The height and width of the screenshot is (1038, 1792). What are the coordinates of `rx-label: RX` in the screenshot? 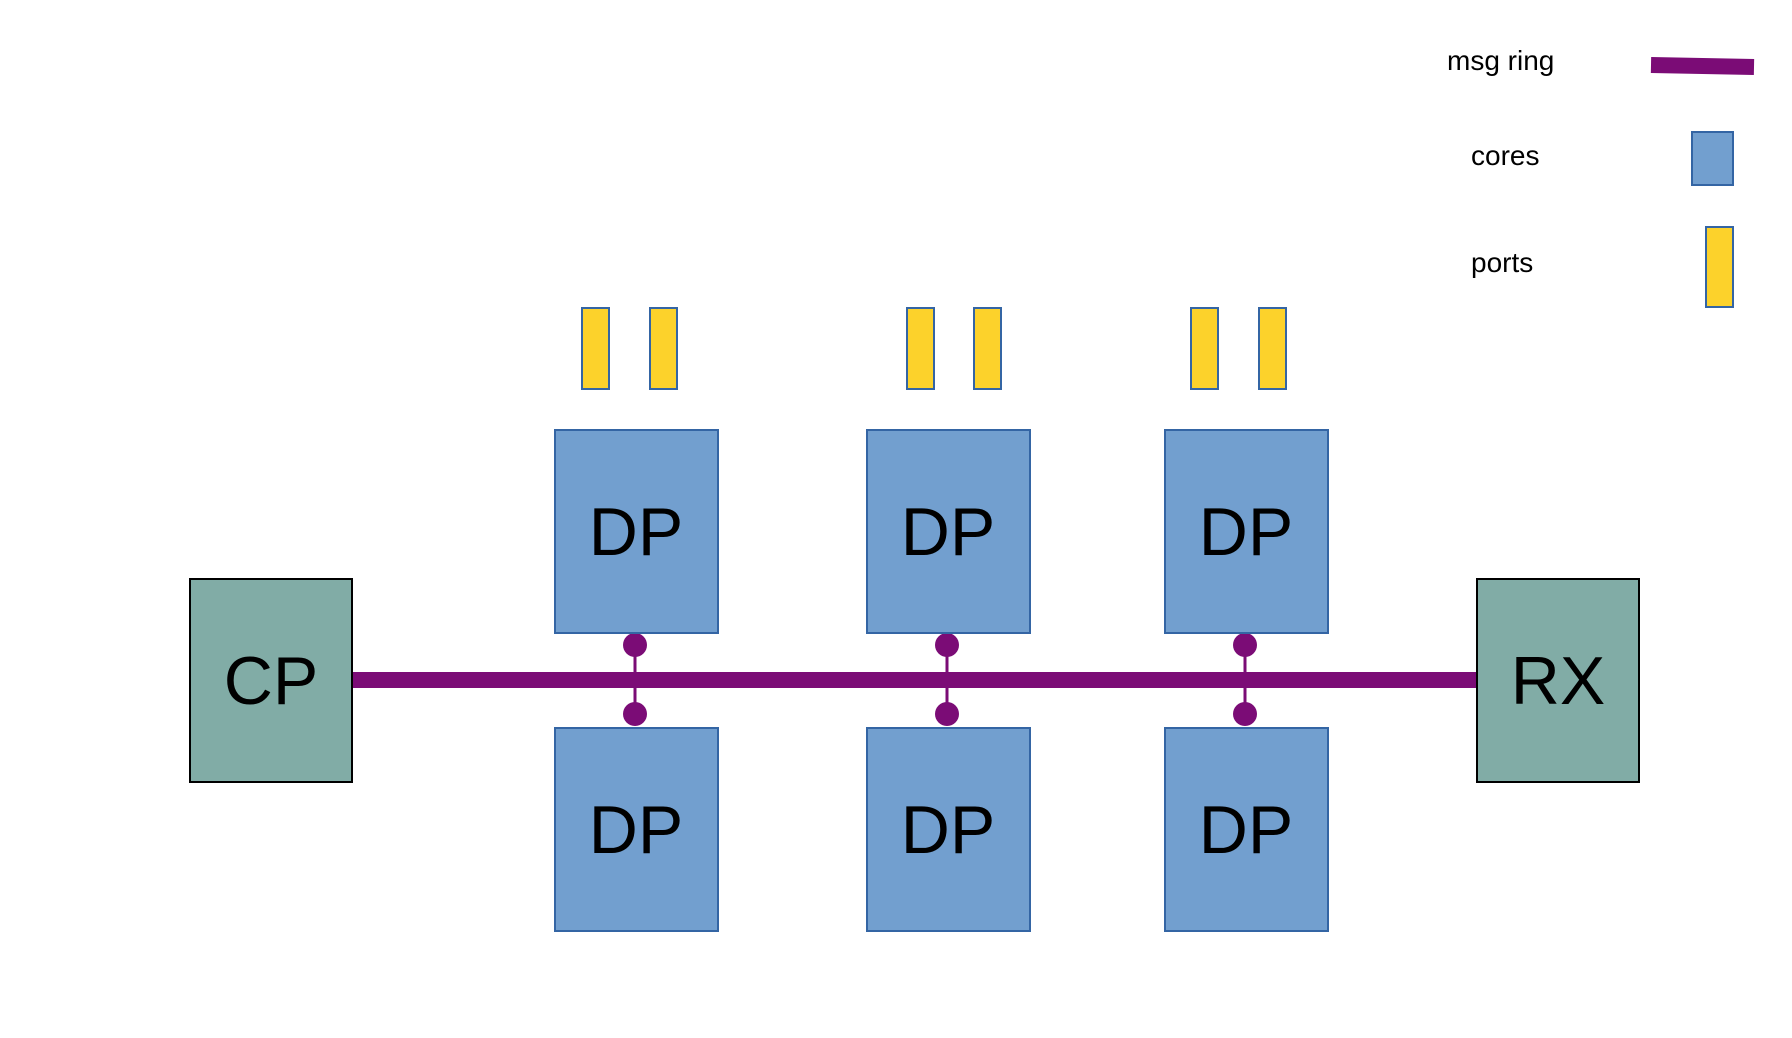 It's located at (1558, 681).